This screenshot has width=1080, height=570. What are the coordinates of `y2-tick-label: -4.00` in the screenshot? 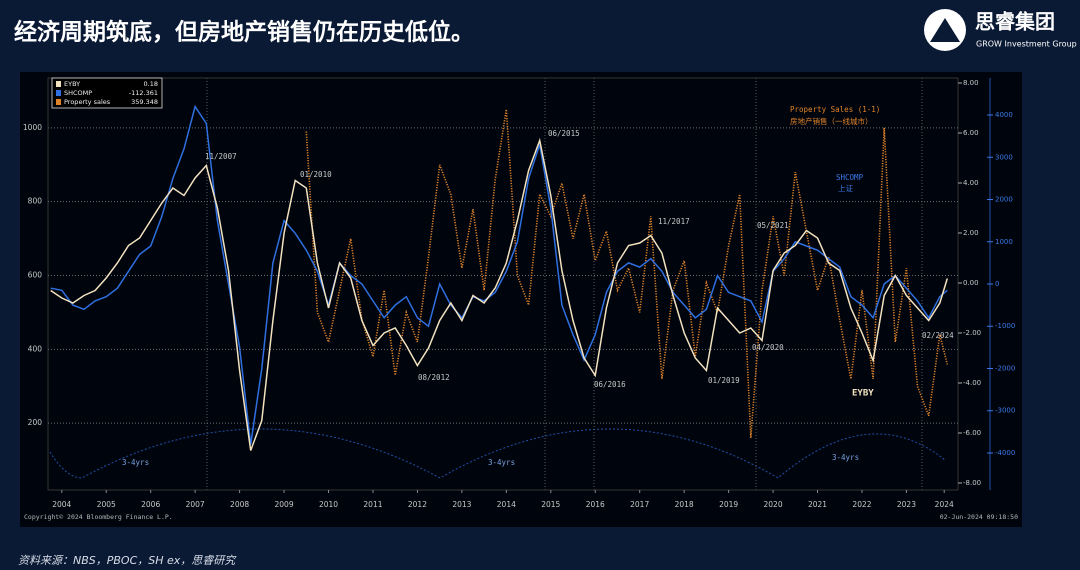 It's located at (972, 383).